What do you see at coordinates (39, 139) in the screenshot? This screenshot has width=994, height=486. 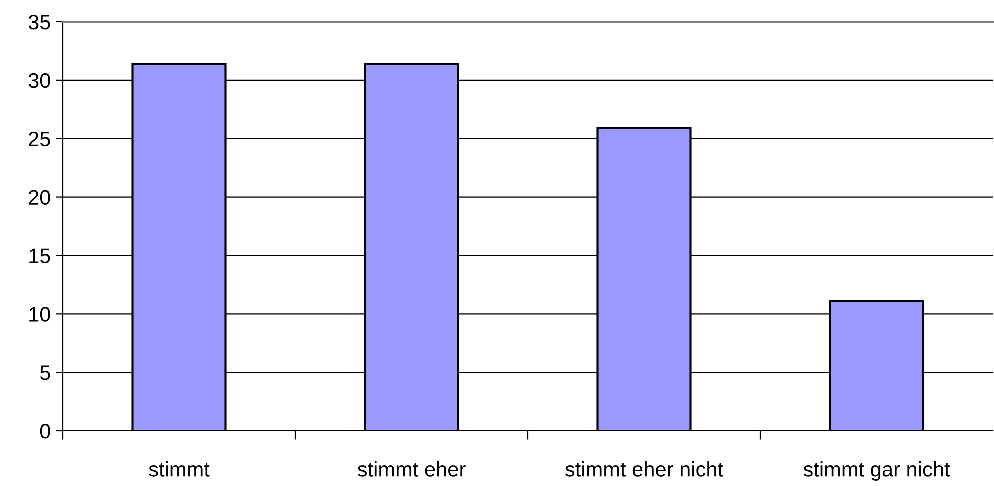 I see `y-tick-label: 25` at bounding box center [39, 139].